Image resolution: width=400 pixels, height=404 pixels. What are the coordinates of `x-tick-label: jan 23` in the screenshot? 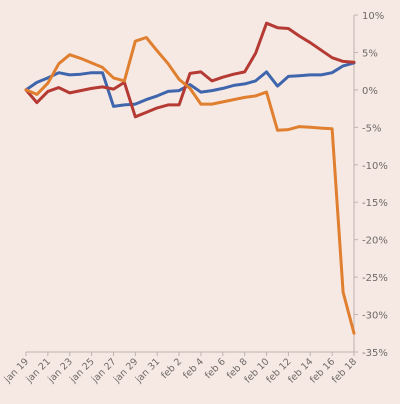 It's located at (59, 370).